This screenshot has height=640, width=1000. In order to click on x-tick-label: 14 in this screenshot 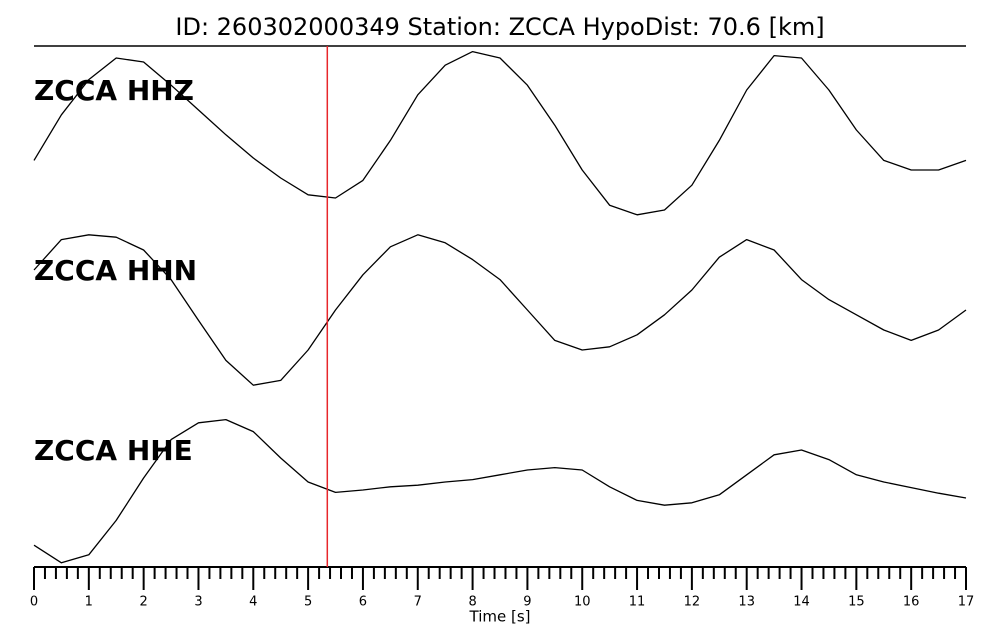, I will do `click(801, 602)`.